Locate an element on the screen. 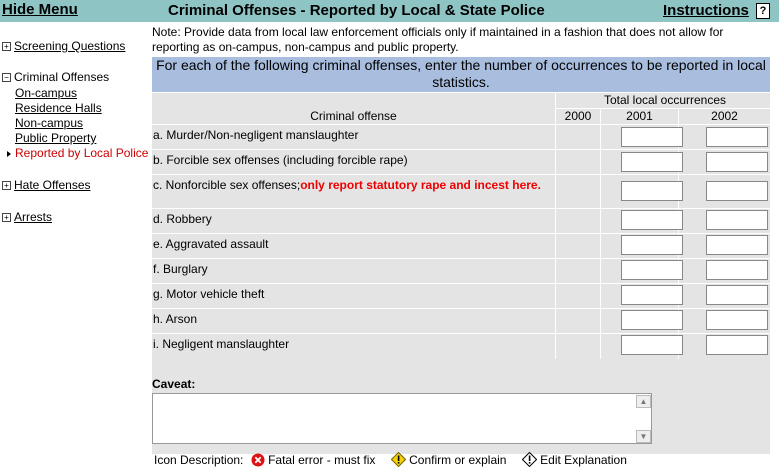 This screenshot has width=779, height=471. scroll-up-icon: ▲ is located at coordinates (643, 401).